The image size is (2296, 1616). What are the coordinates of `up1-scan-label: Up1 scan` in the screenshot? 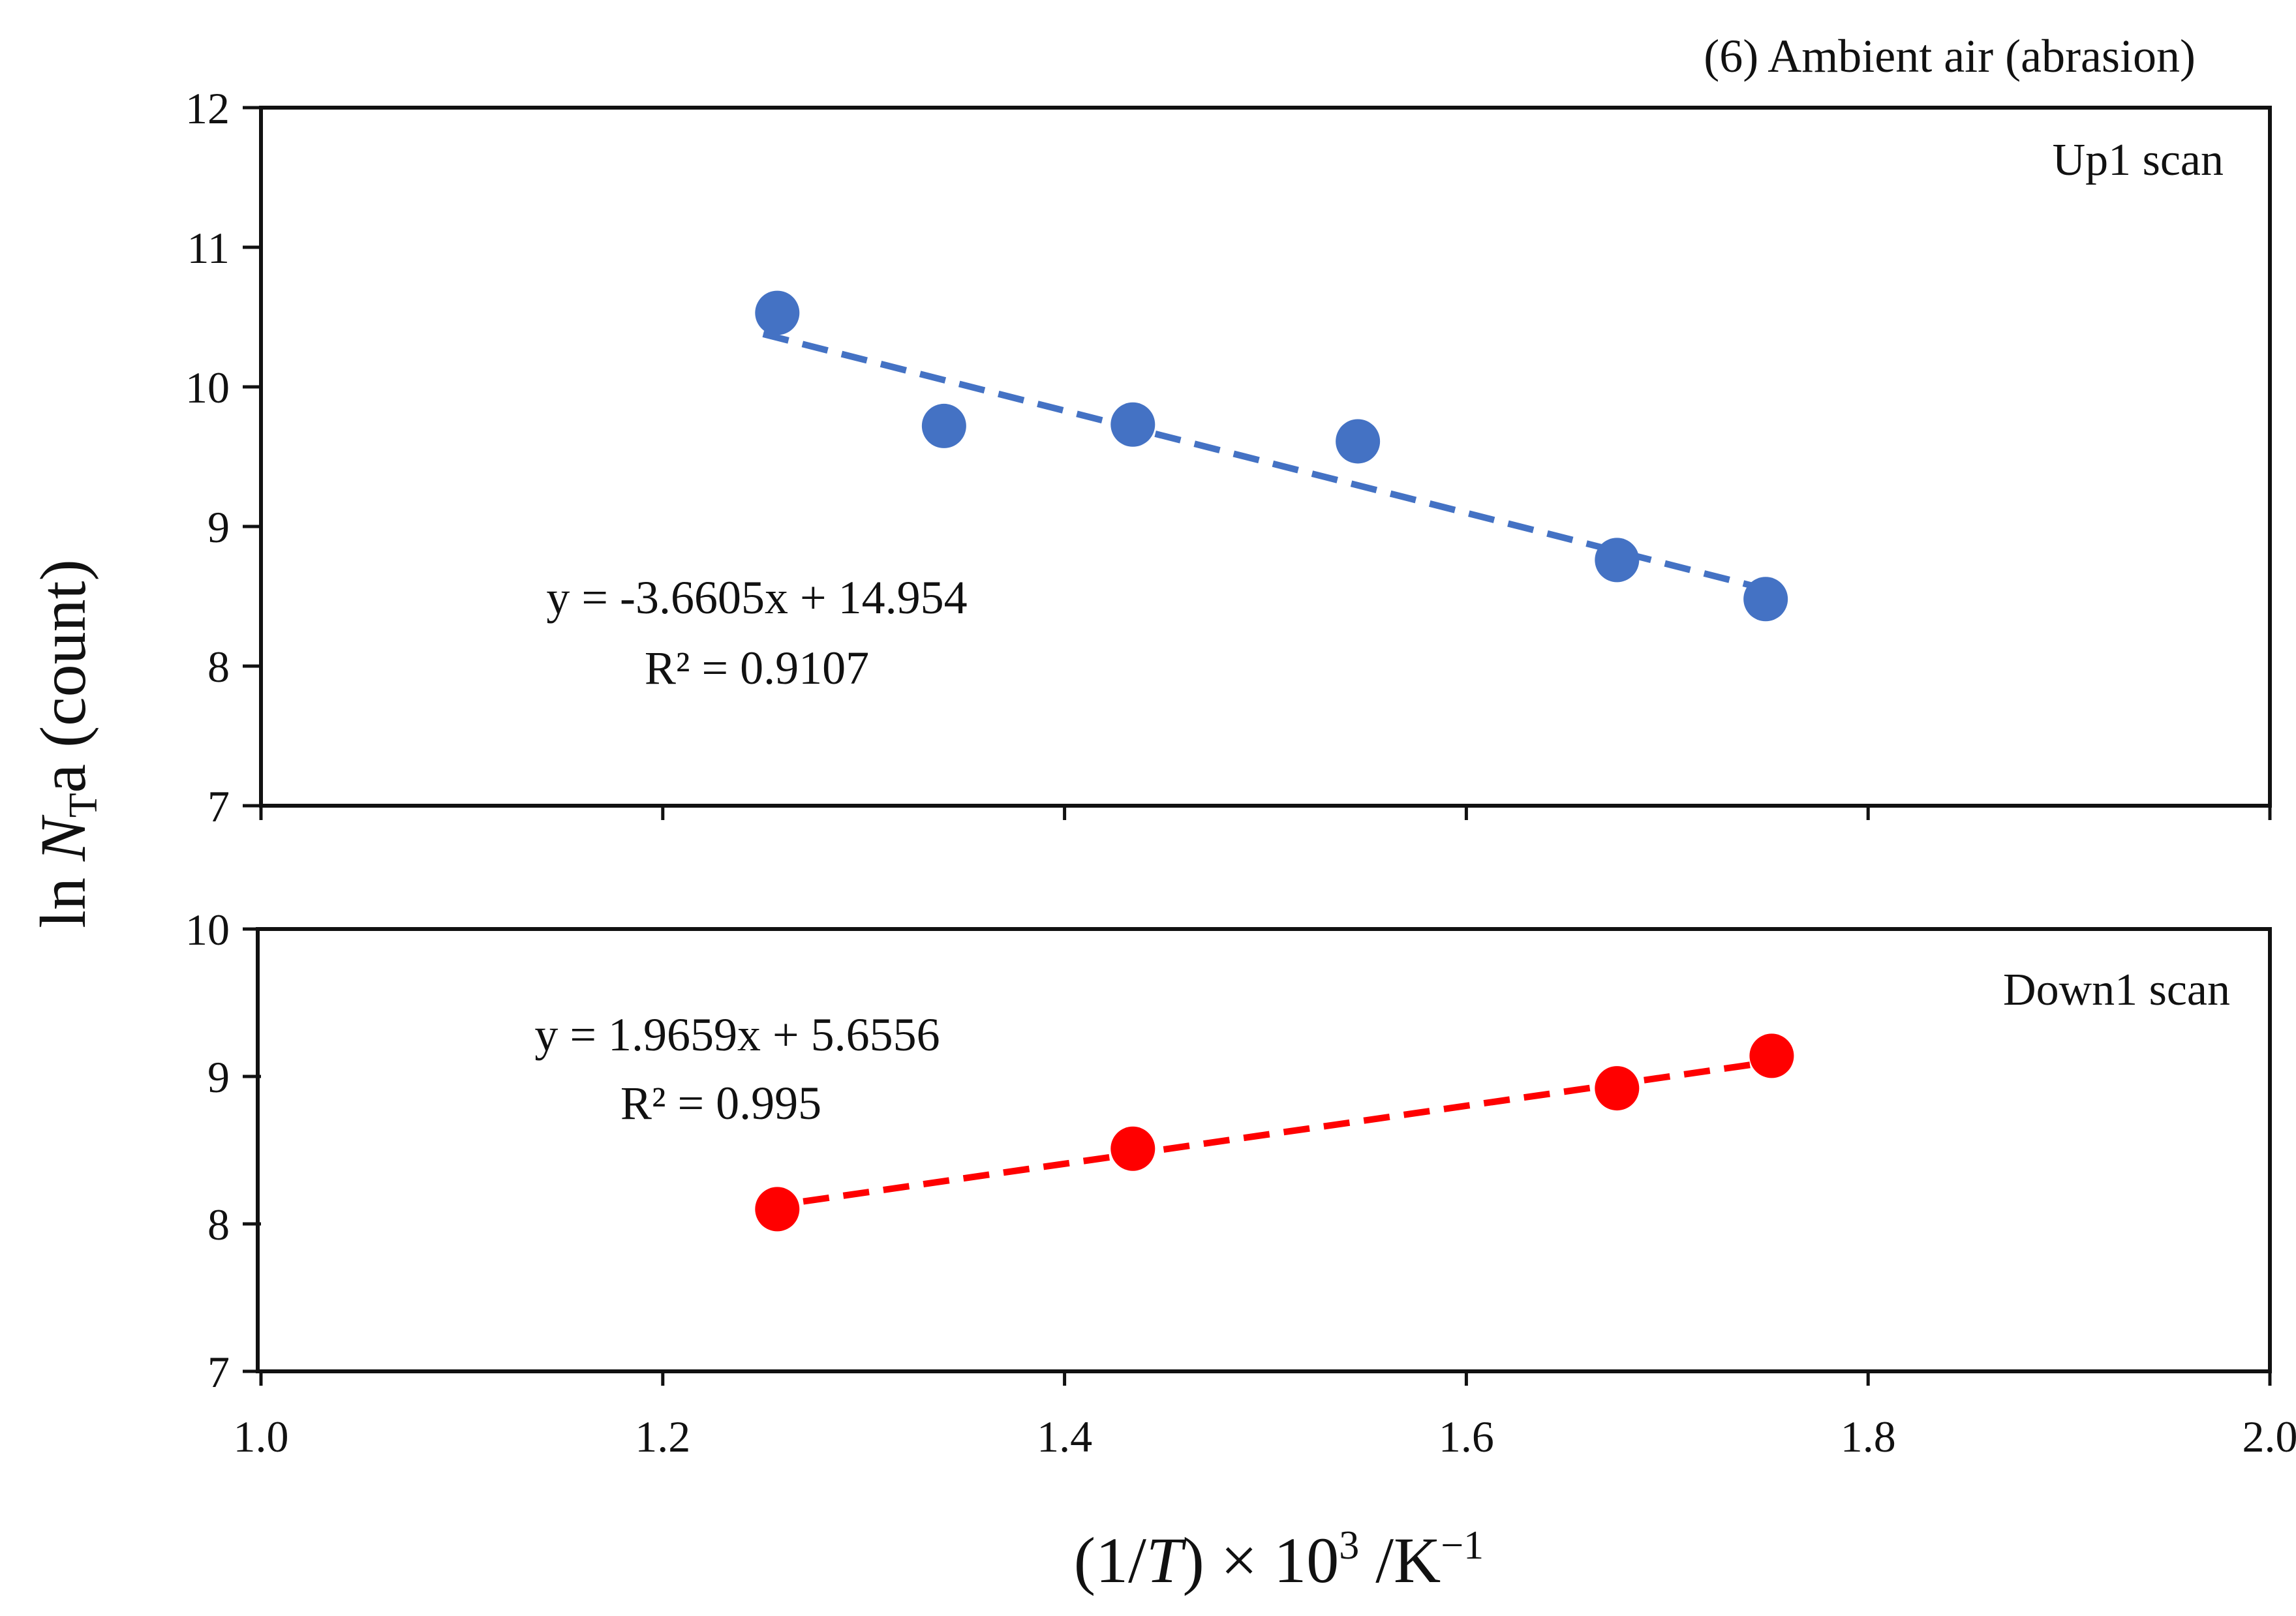 It's located at (2138, 160).